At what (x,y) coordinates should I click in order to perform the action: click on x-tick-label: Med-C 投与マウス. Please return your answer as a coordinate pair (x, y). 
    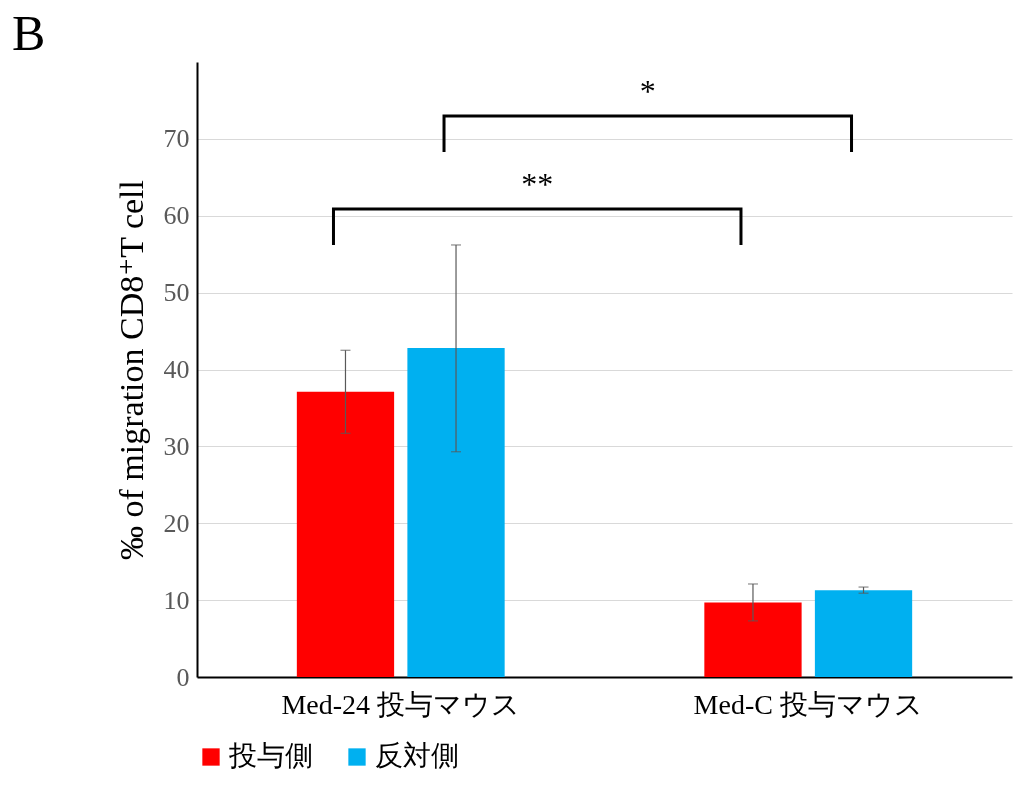
    Looking at the image, I should click on (808, 704).